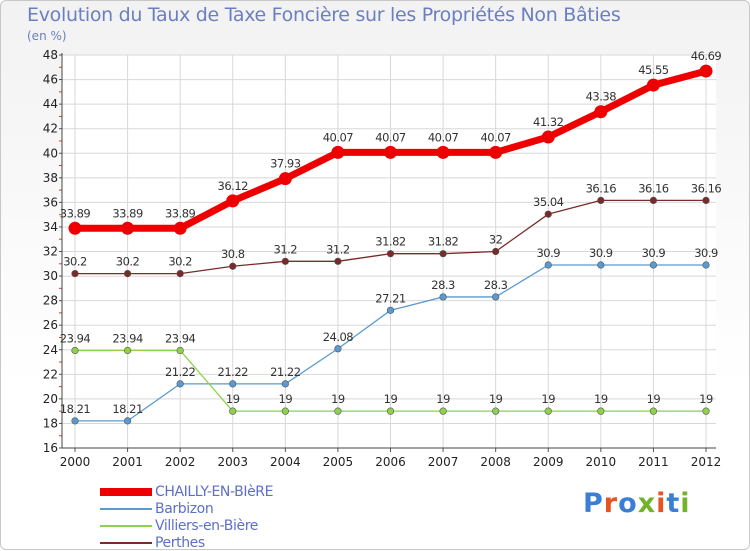  Describe the element at coordinates (338, 462) in the screenshot. I see `x-tick-label: 2005` at that location.